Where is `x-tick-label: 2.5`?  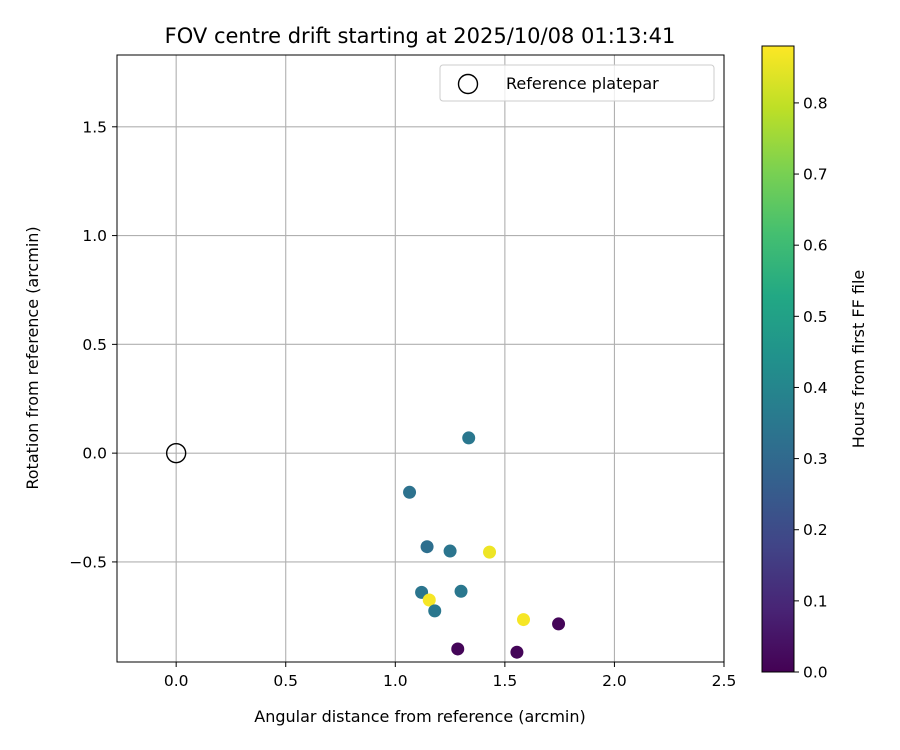
x-tick-label: 2.5 is located at coordinates (724, 681).